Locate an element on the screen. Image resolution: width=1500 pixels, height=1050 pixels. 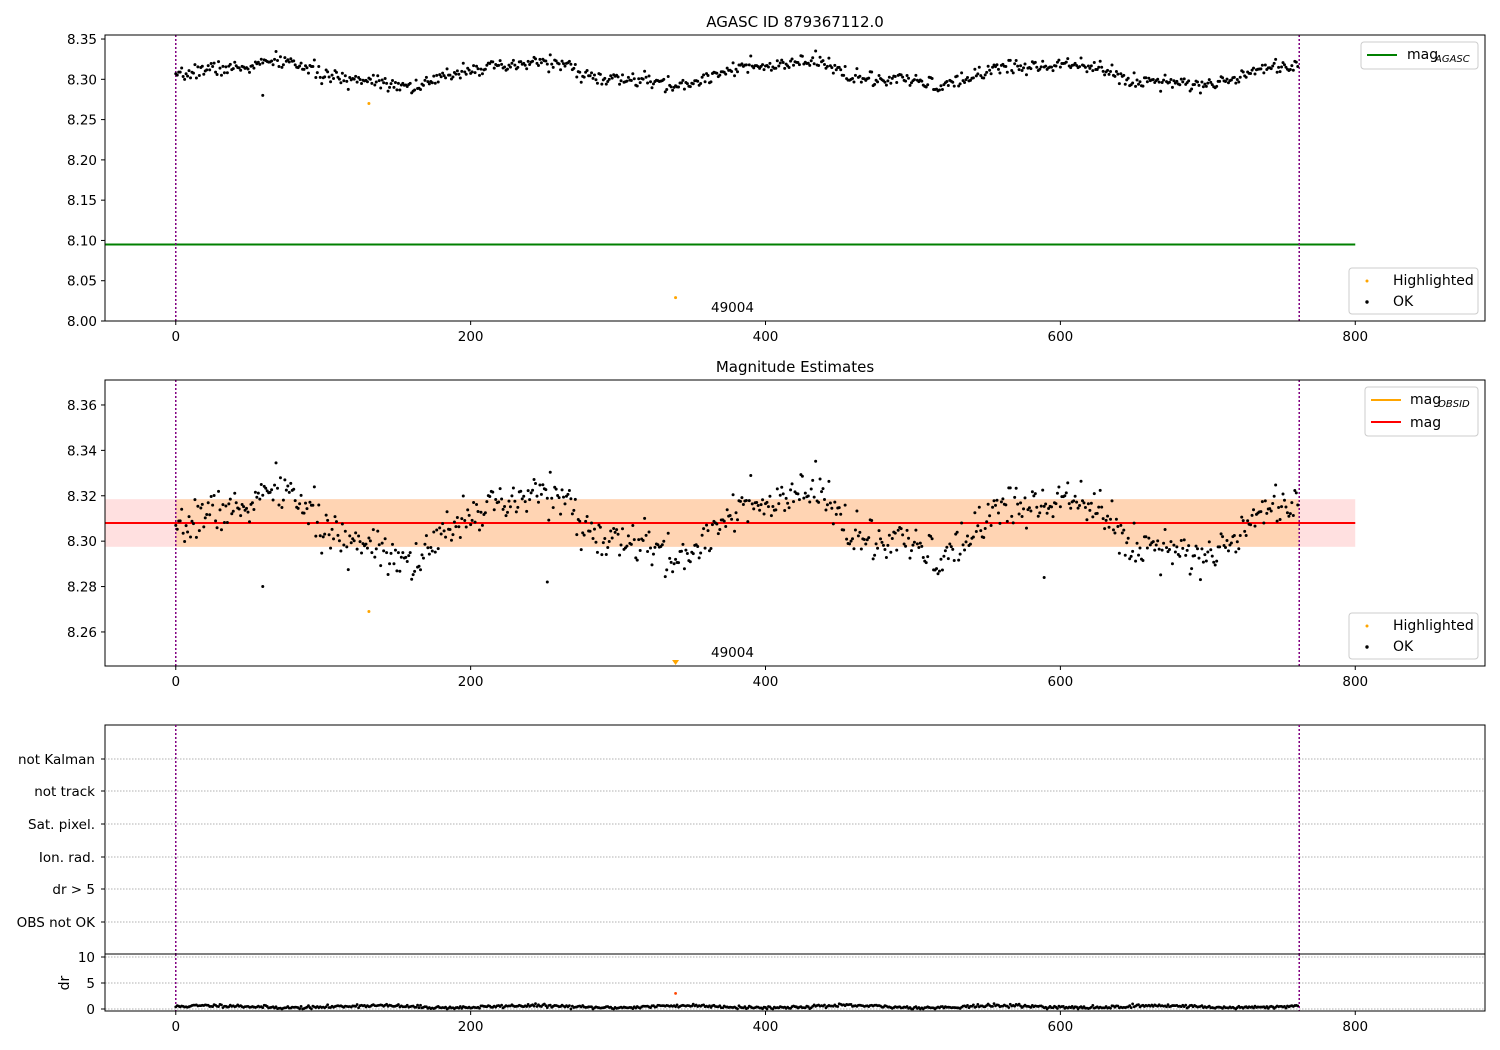
dr-xtick-label: 800 is located at coordinates (1355, 1027).